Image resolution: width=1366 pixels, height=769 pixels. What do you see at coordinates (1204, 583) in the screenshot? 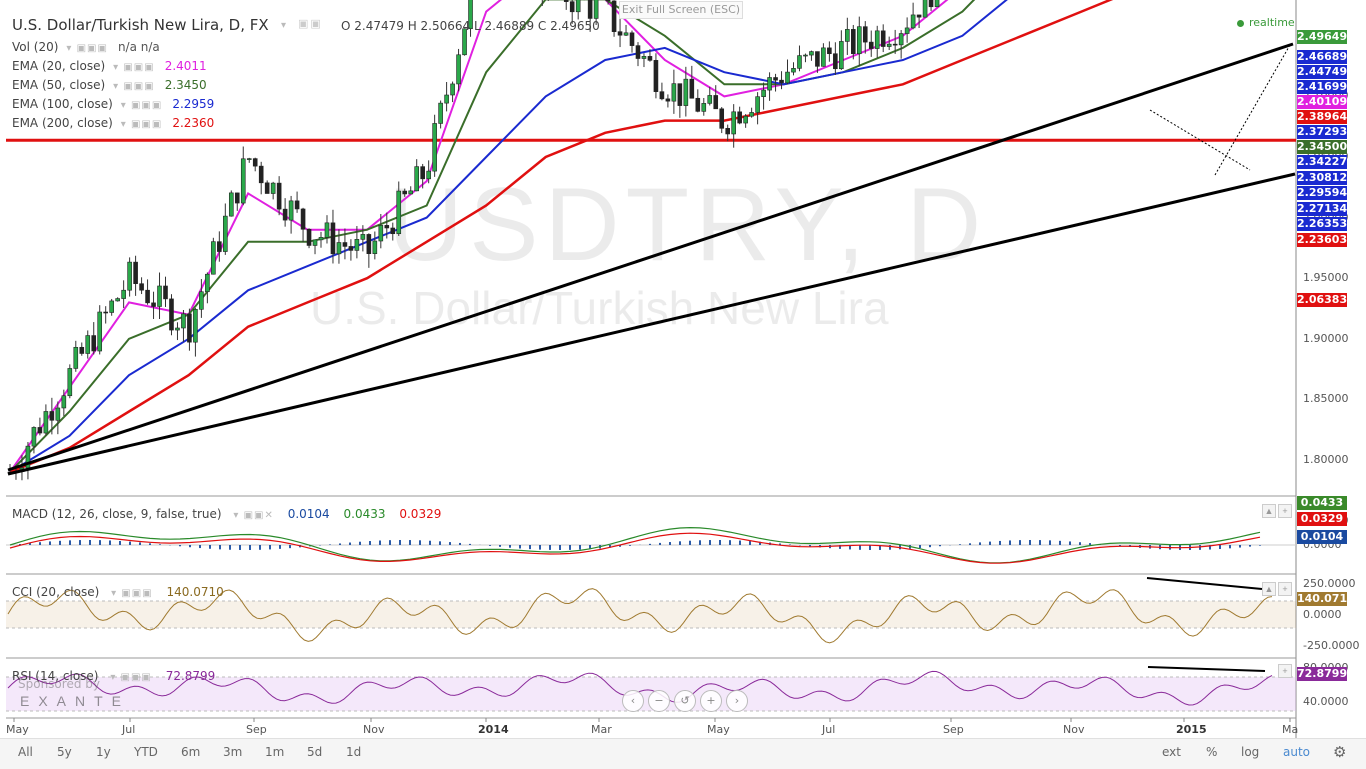
I see `cci-divergence-line` at bounding box center [1204, 583].